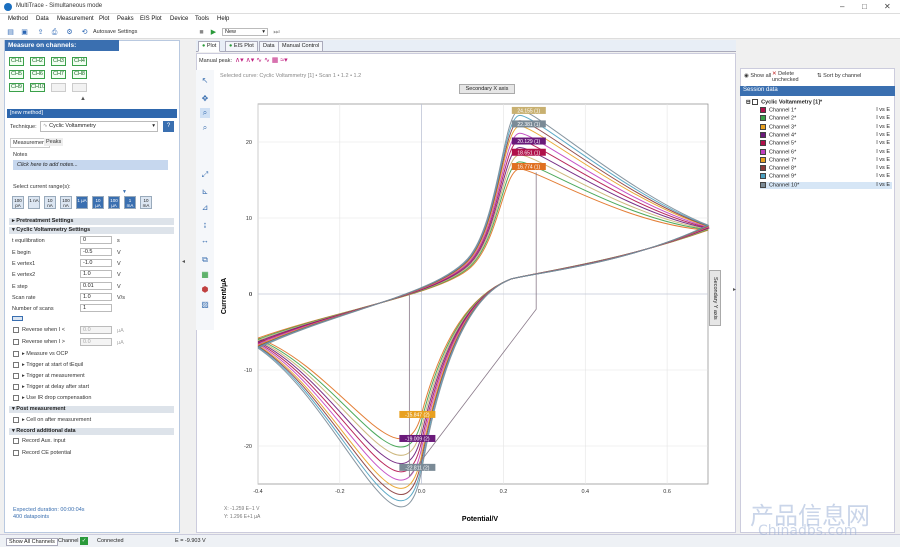  Describe the element at coordinates (784, 102) in the screenshot. I see `session-group: ⊟ Cyclic Voltammetry [1]*` at that location.